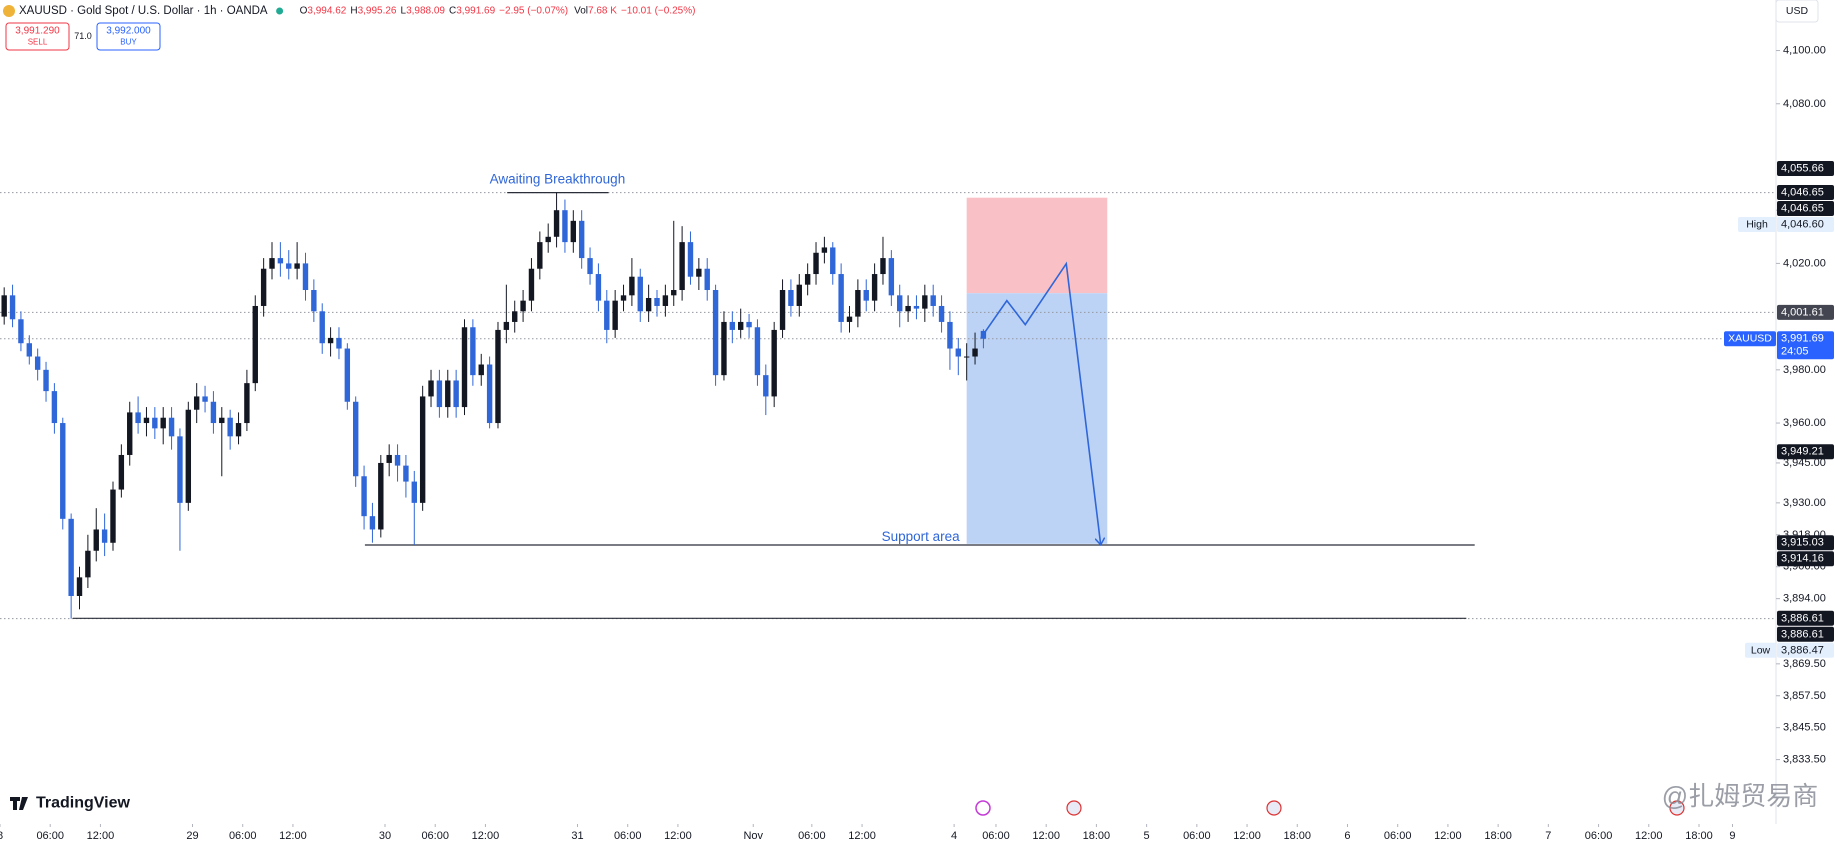 This screenshot has width=1835, height=844. Describe the element at coordinates (1804, 51) in the screenshot. I see `y-tick-label: 4,100.00` at that location.